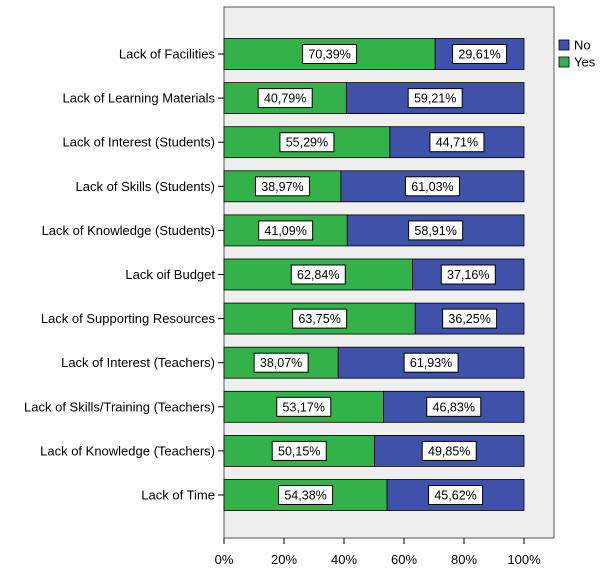  What do you see at coordinates (404, 559) in the screenshot?
I see `x-tick-label: 60%` at bounding box center [404, 559].